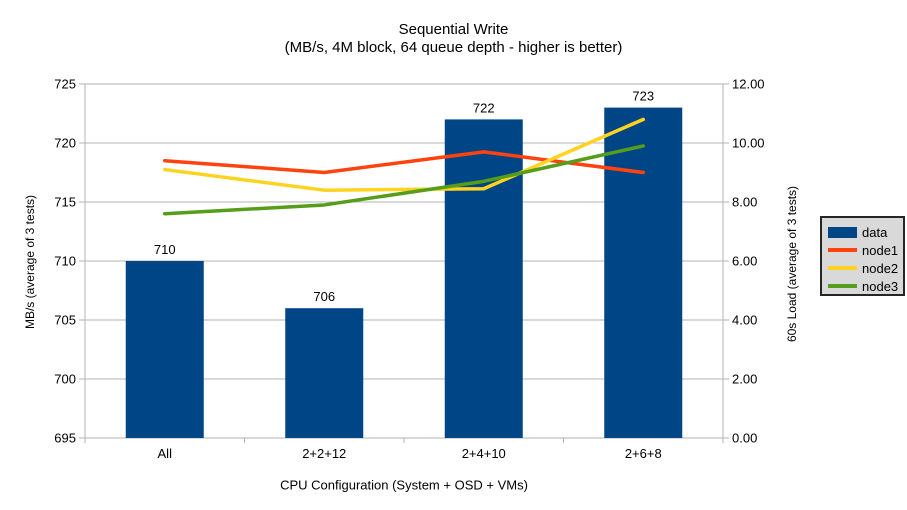 The height and width of the screenshot is (510, 907). What do you see at coordinates (744, 261) in the screenshot?
I see `right-axis-tick-label: 6.00` at bounding box center [744, 261].